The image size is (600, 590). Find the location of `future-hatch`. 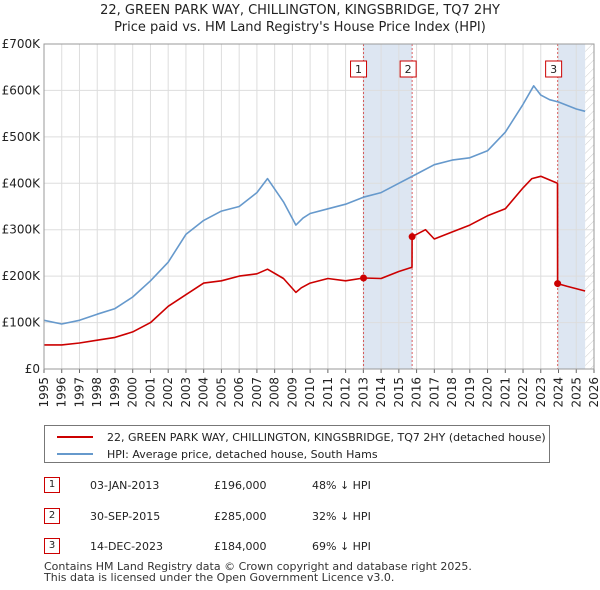

future-hatch is located at coordinates (589, 206).